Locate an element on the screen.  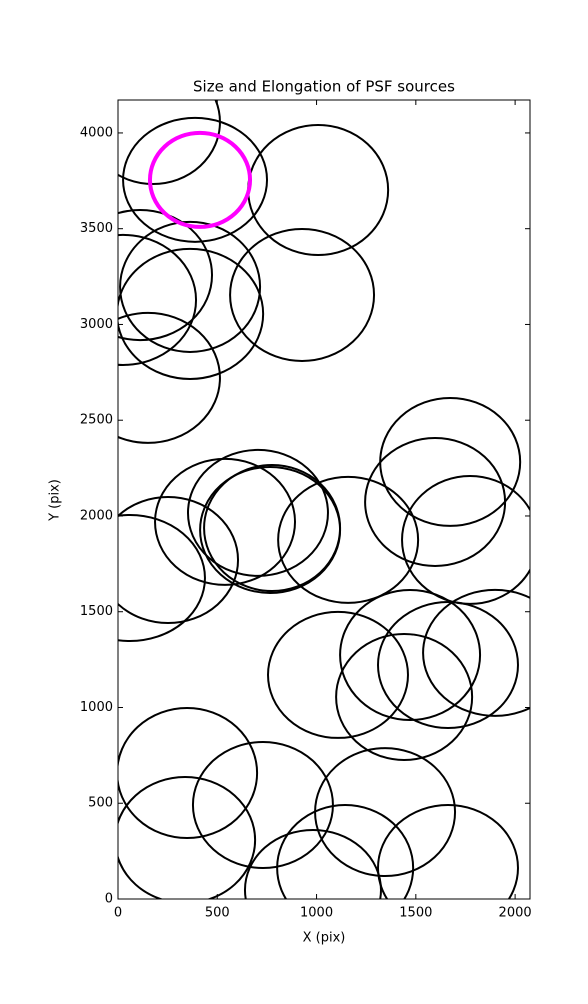
x-tick-label: 1500 is located at coordinates (415, 913).